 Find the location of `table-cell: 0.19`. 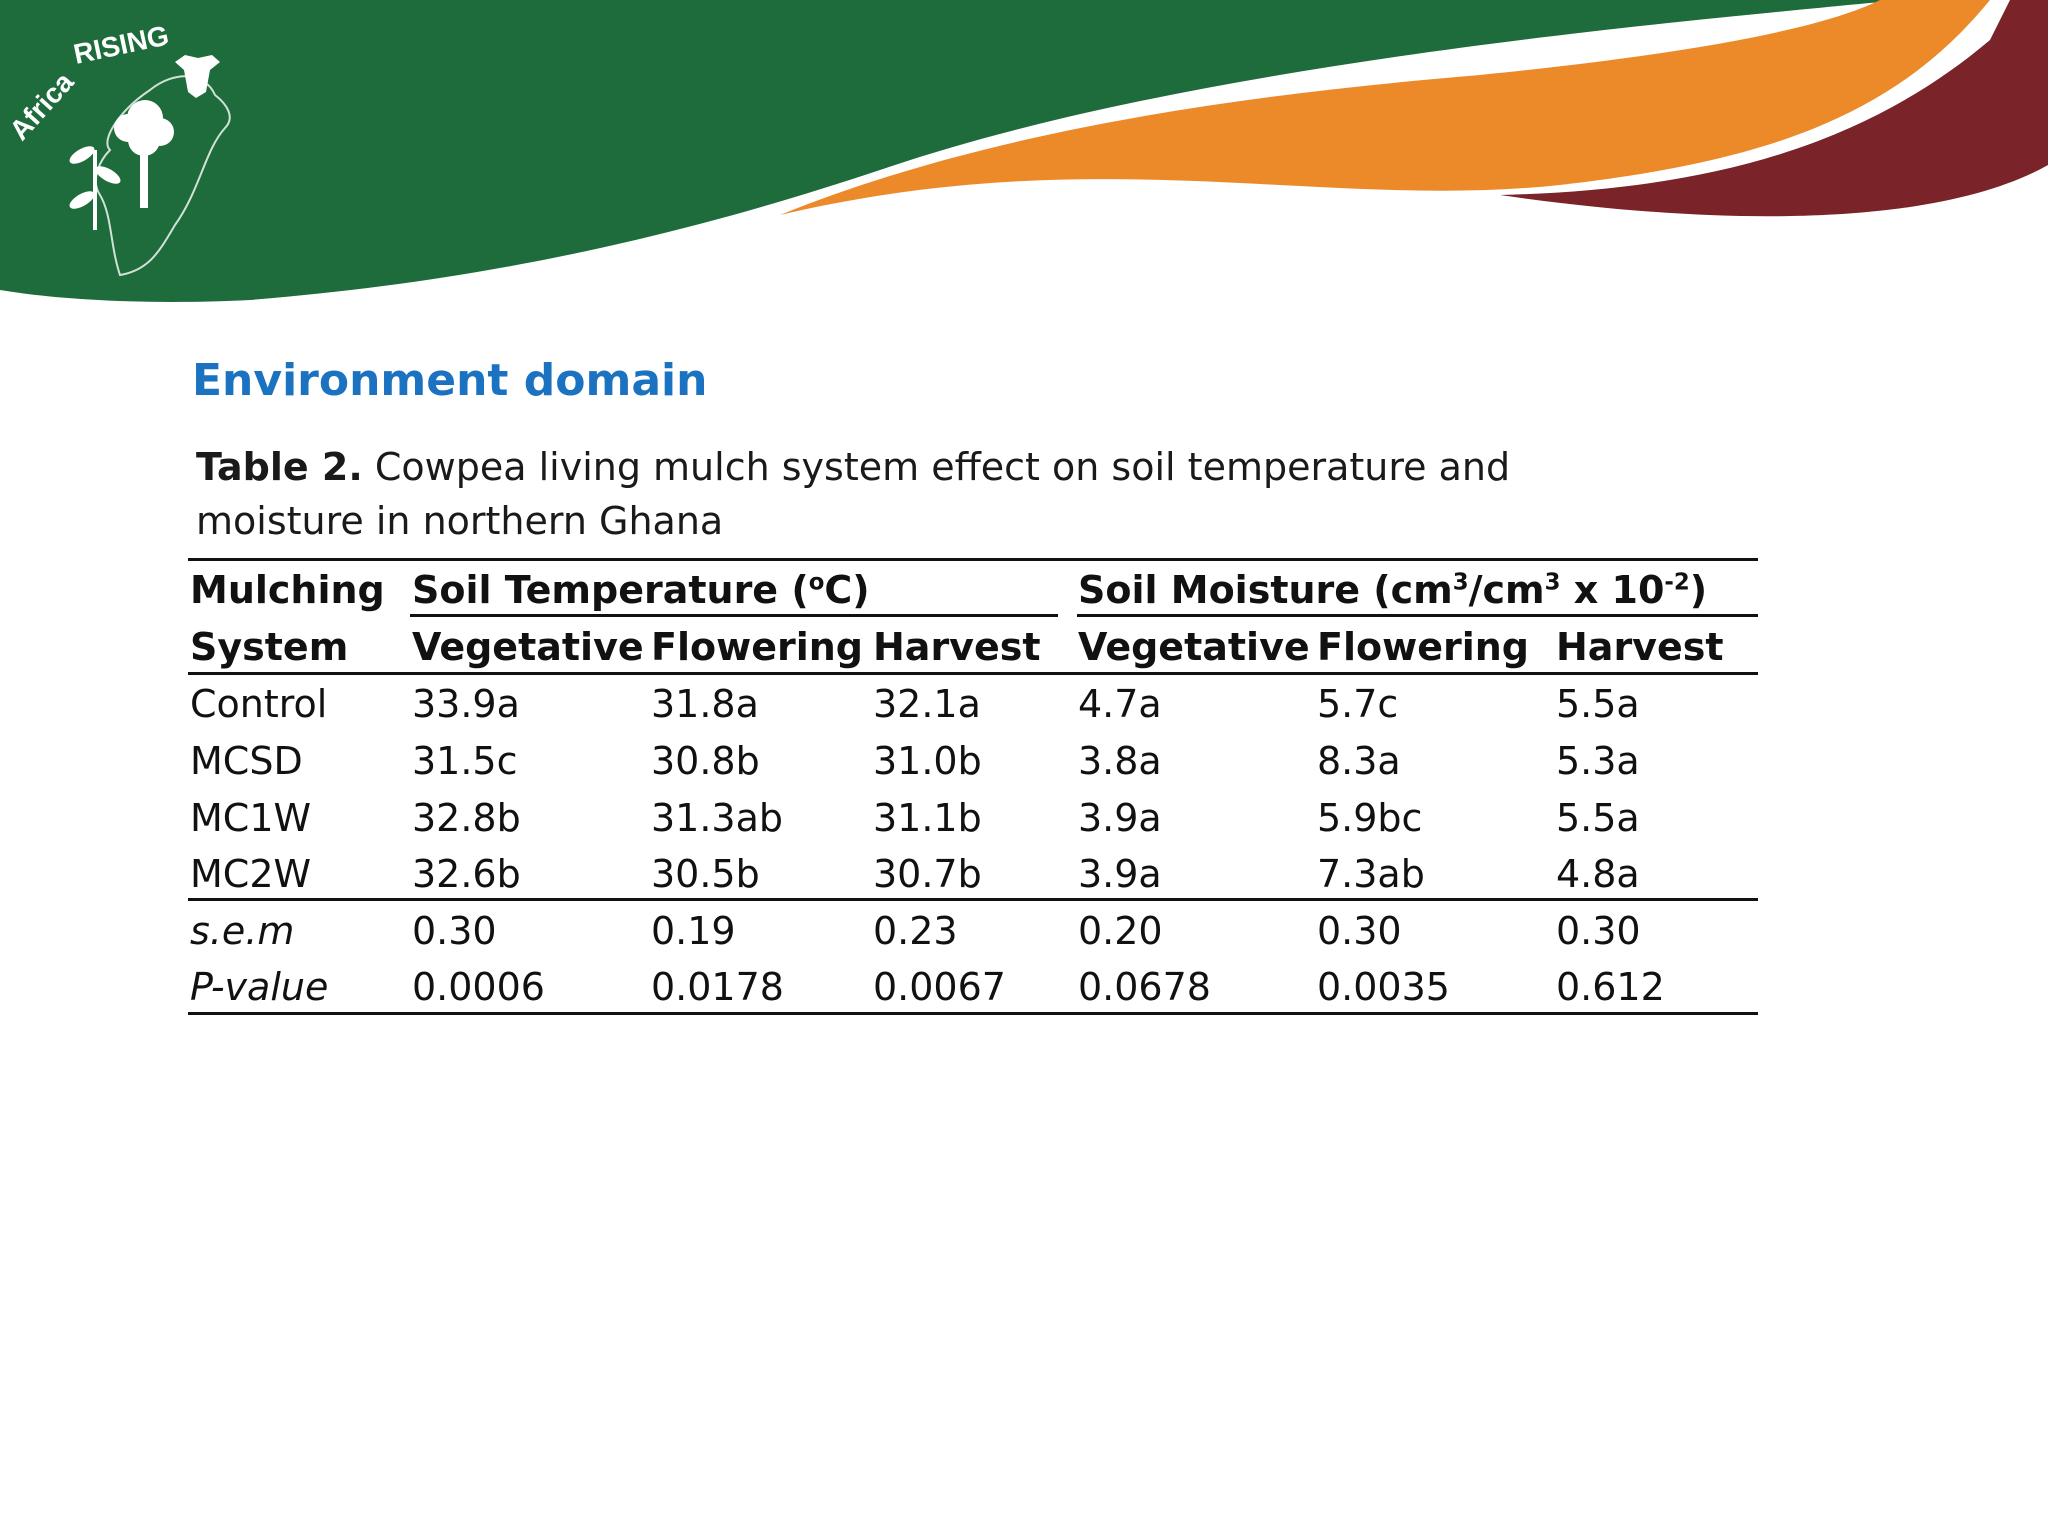

table-cell: 0.19 is located at coordinates (693, 931).